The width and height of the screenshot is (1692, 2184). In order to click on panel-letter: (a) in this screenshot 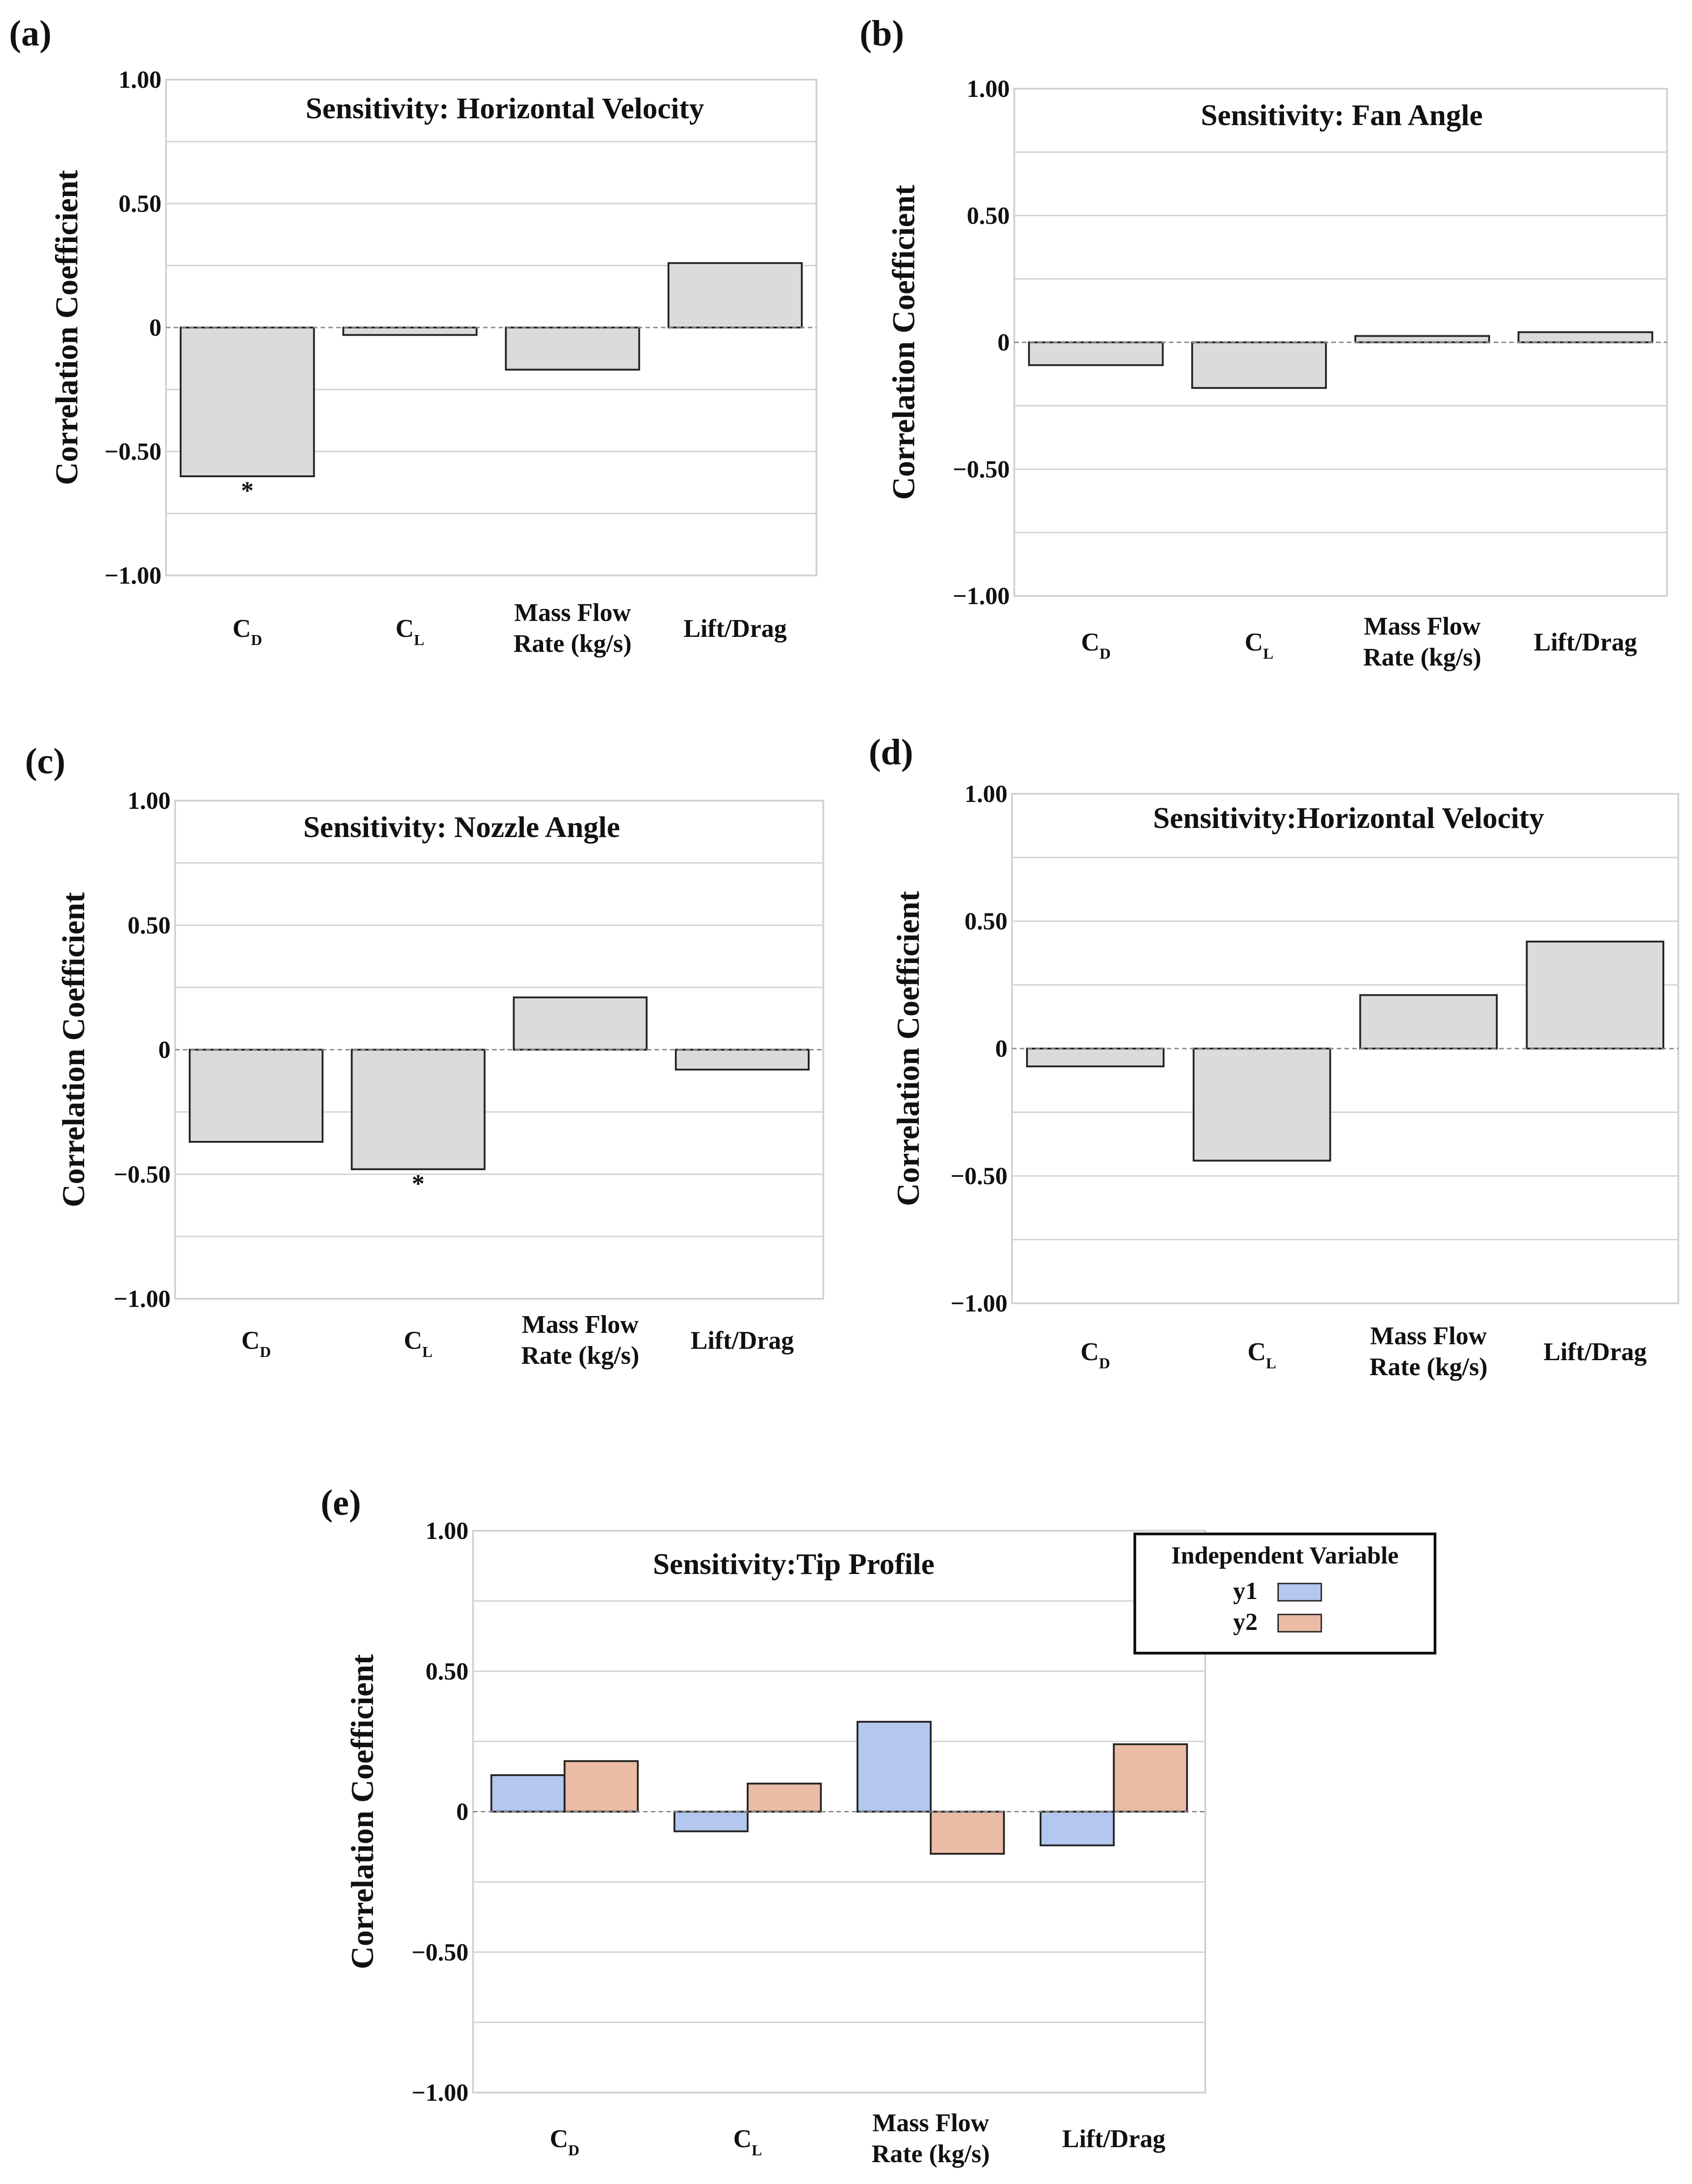, I will do `click(30, 34)`.